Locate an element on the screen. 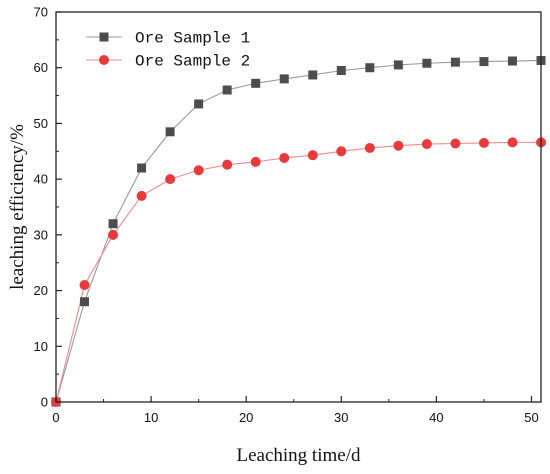 Image resolution: width=550 pixels, height=474 pixels. x-tick-label: 50 is located at coordinates (531, 417).